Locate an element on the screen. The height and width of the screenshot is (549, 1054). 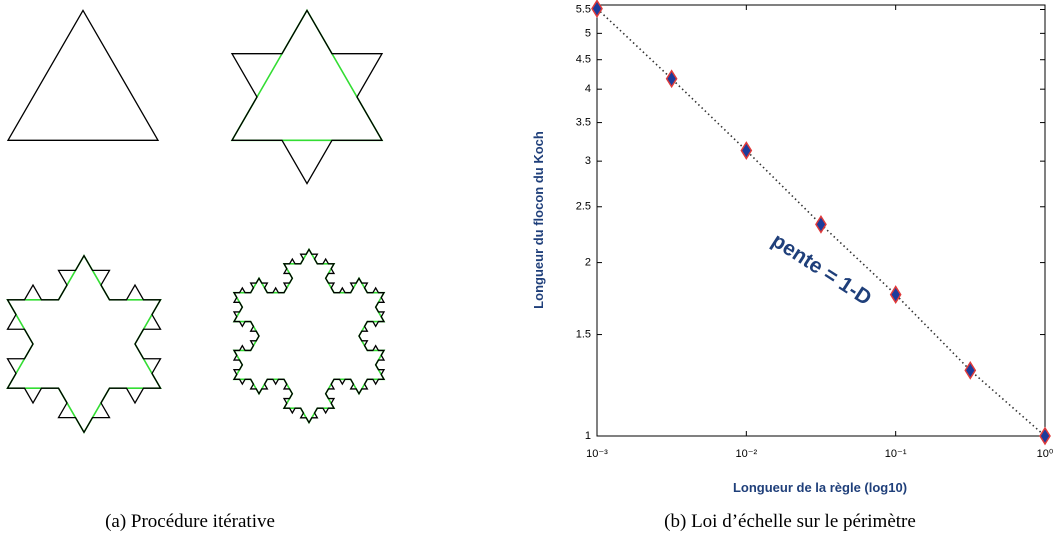
x-tick-label: 10⁰ is located at coordinates (1045, 454).